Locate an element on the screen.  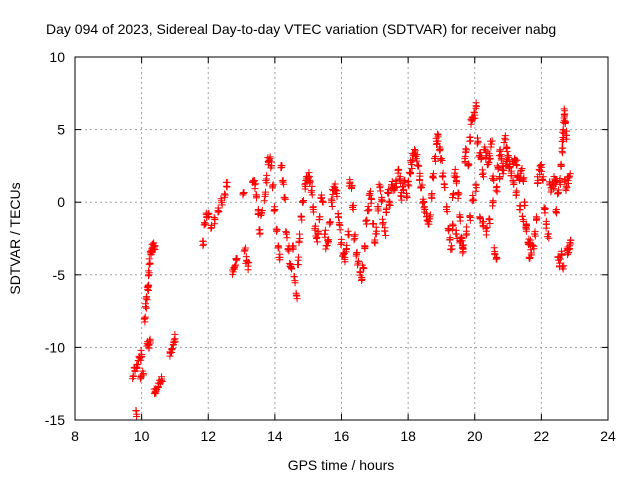
x-tick-label: 22 is located at coordinates (542, 436).